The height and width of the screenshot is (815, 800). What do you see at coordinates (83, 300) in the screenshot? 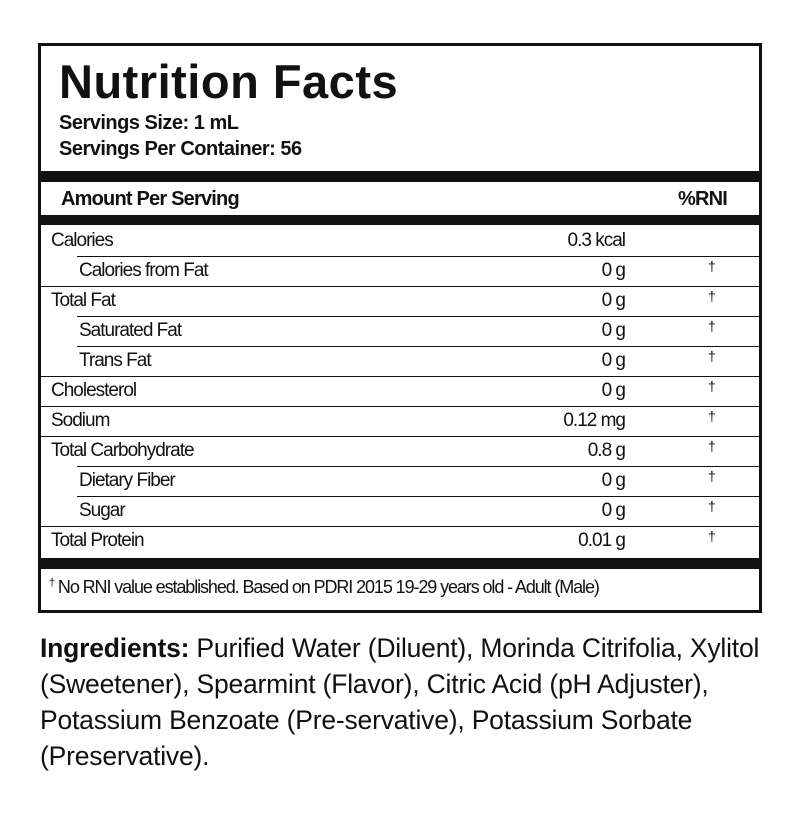
I see `nutrient-name: Total Fat` at bounding box center [83, 300].